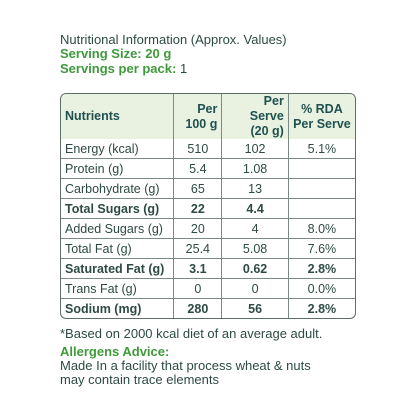 This screenshot has width=416, height=416. I want to click on cell-text: 4.4, so click(255, 208).